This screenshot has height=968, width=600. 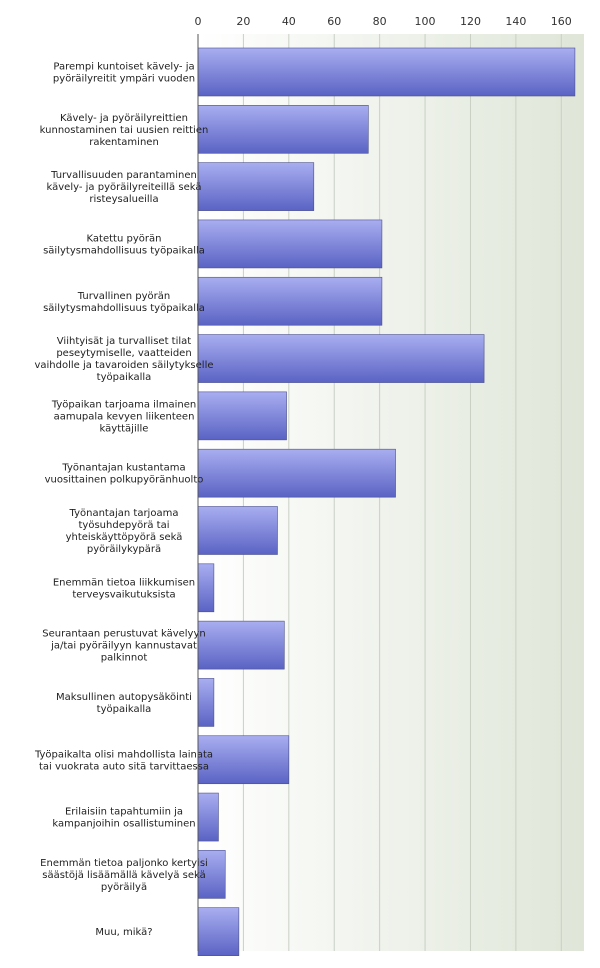 What do you see at coordinates (124, 697) in the screenshot?
I see `category-label-line: Maksullinen autopysäköinti` at bounding box center [124, 697].